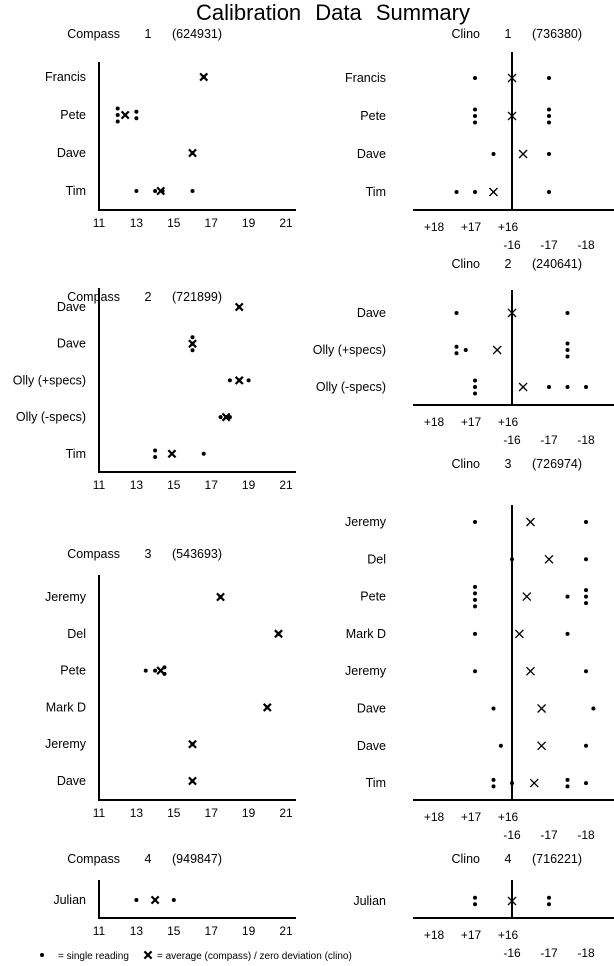  I want to click on x-tick-label-plus: +18, so click(434, 817).